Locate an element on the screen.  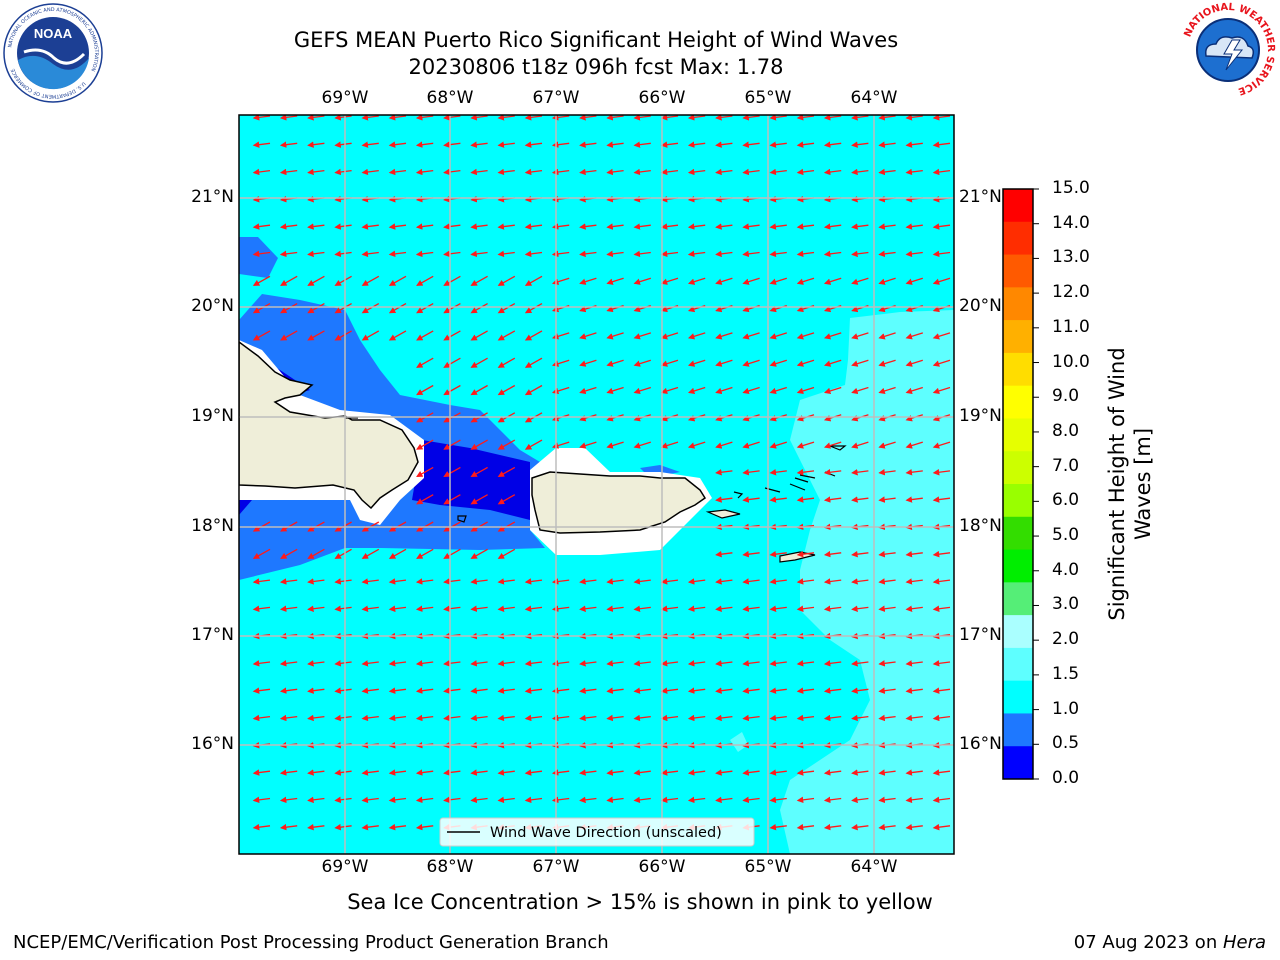
lat-label-right: 16°N is located at coordinates (980, 744).